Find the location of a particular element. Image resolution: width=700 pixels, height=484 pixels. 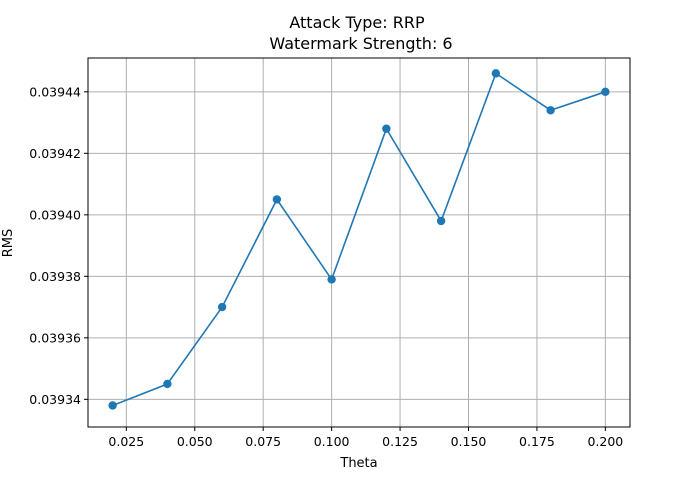

y-axis-label: RMS is located at coordinates (8, 243).